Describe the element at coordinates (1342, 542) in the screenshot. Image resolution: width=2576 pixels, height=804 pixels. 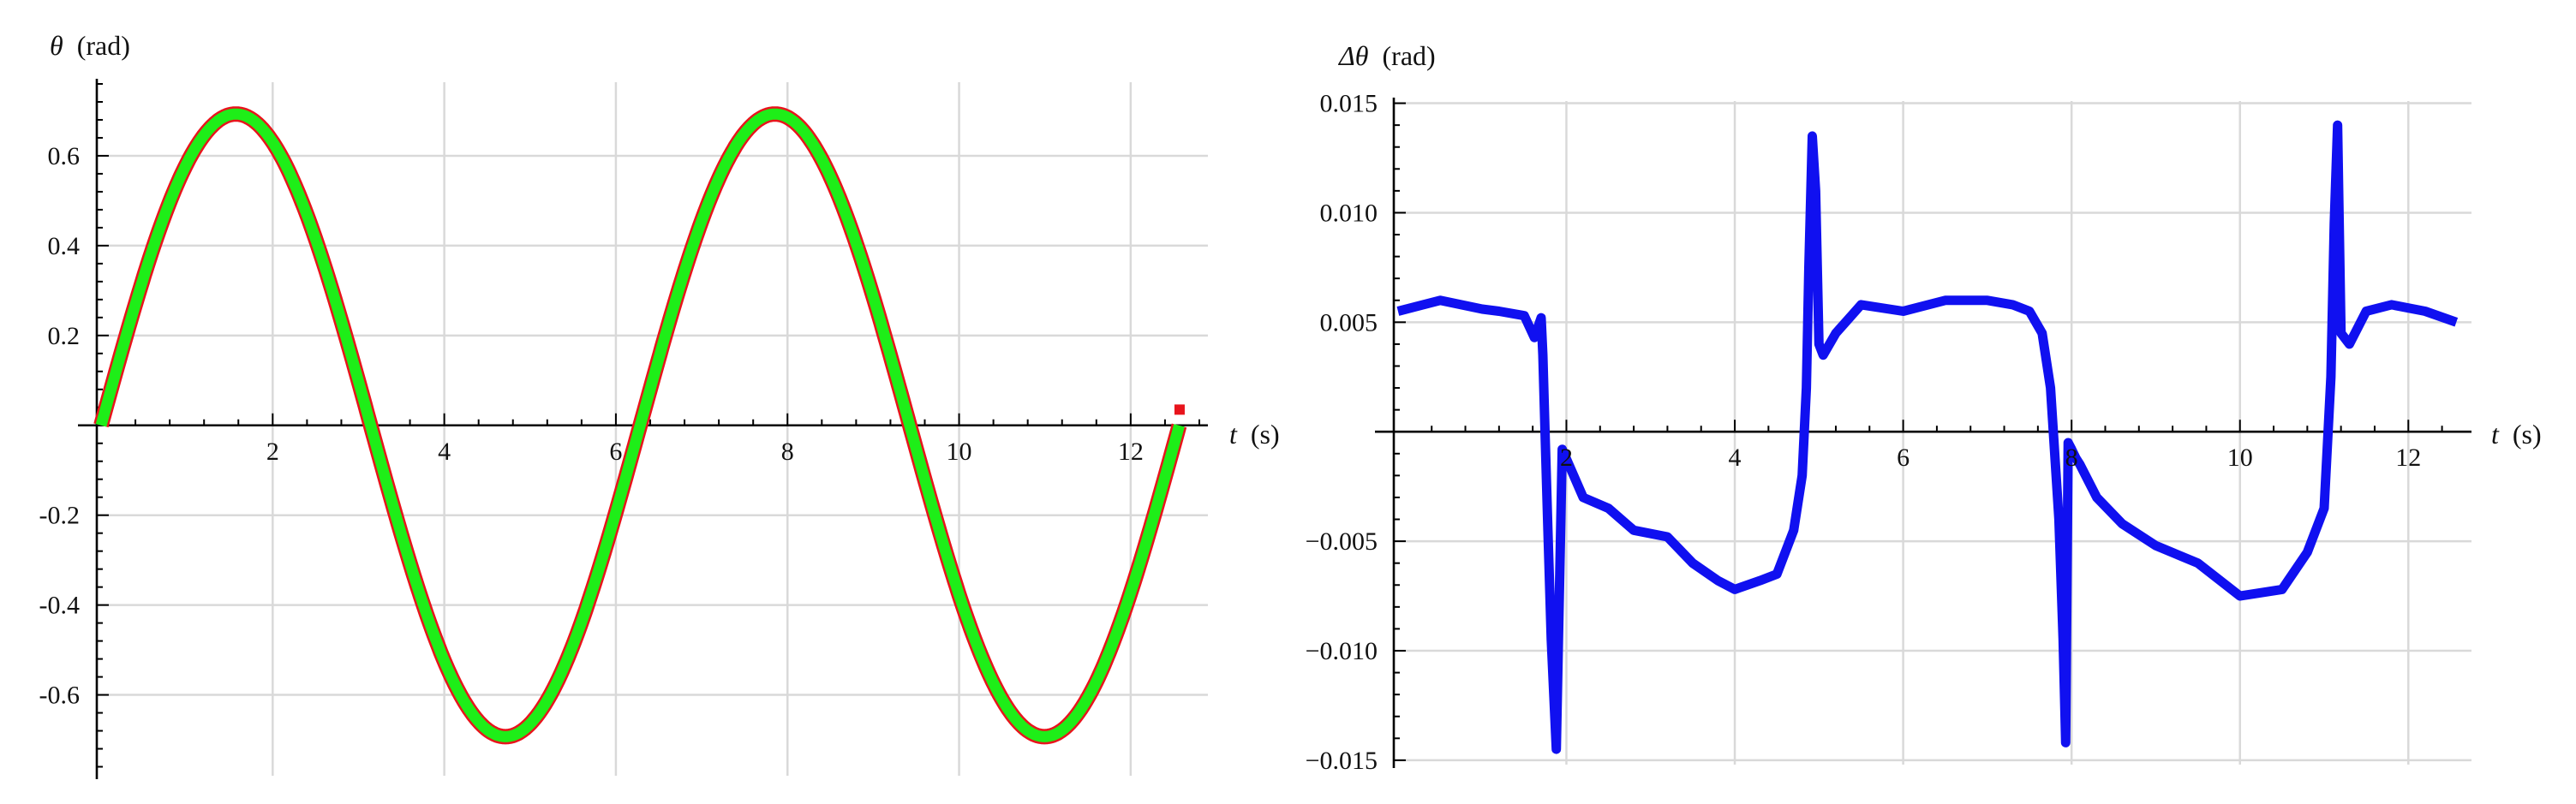
I see `delta-theta-y-tick-label-2: −0.005` at that location.